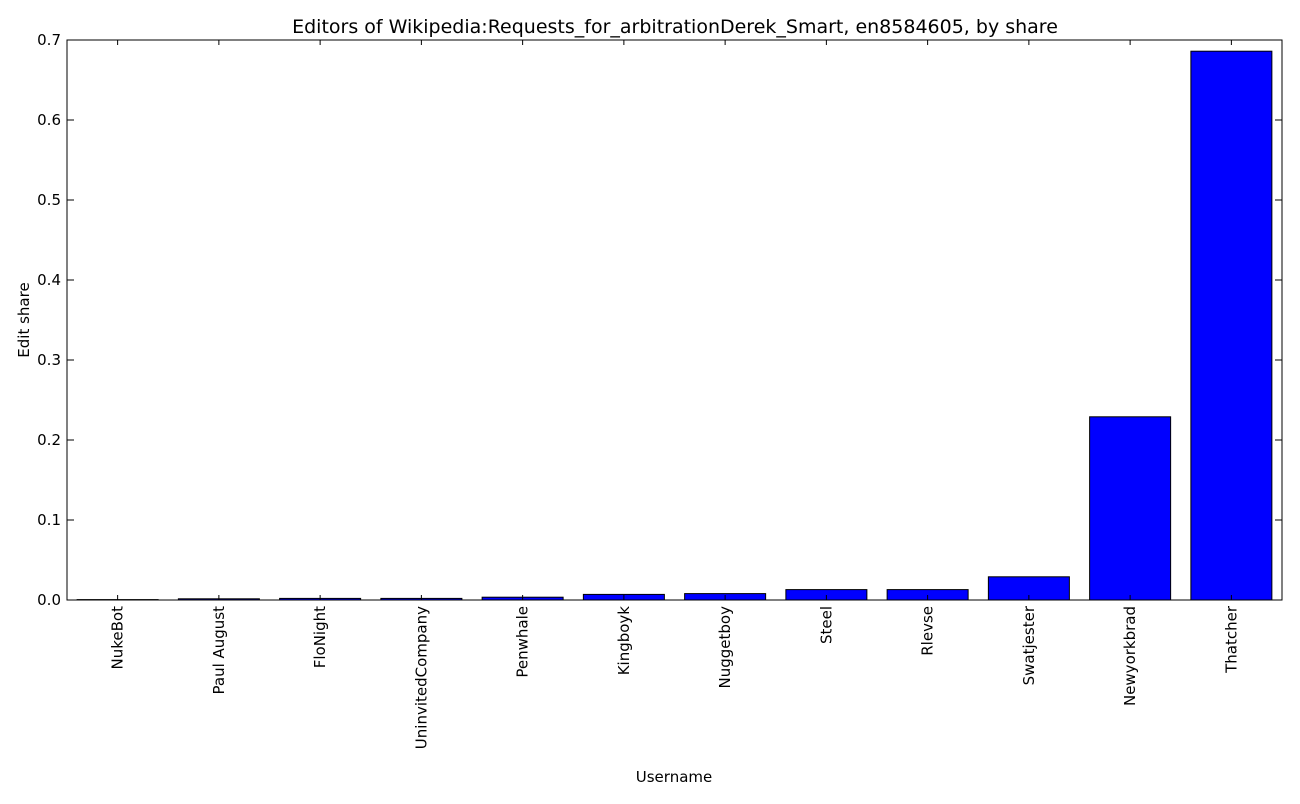  Describe the element at coordinates (49, 520) in the screenshot. I see `y-tick-label: 0.1` at that location.